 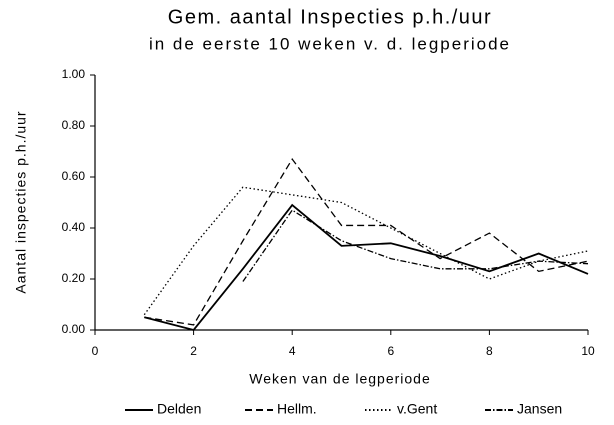 I want to click on x-tick-label: 10, so click(x=588, y=351).